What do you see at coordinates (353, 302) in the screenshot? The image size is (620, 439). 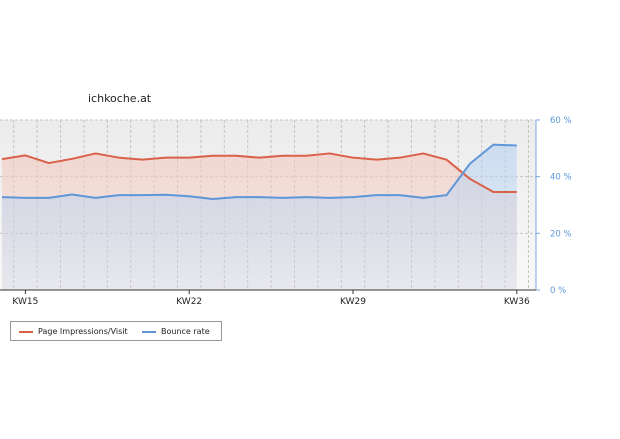 I see `x-tick-label: KW29` at bounding box center [353, 302].